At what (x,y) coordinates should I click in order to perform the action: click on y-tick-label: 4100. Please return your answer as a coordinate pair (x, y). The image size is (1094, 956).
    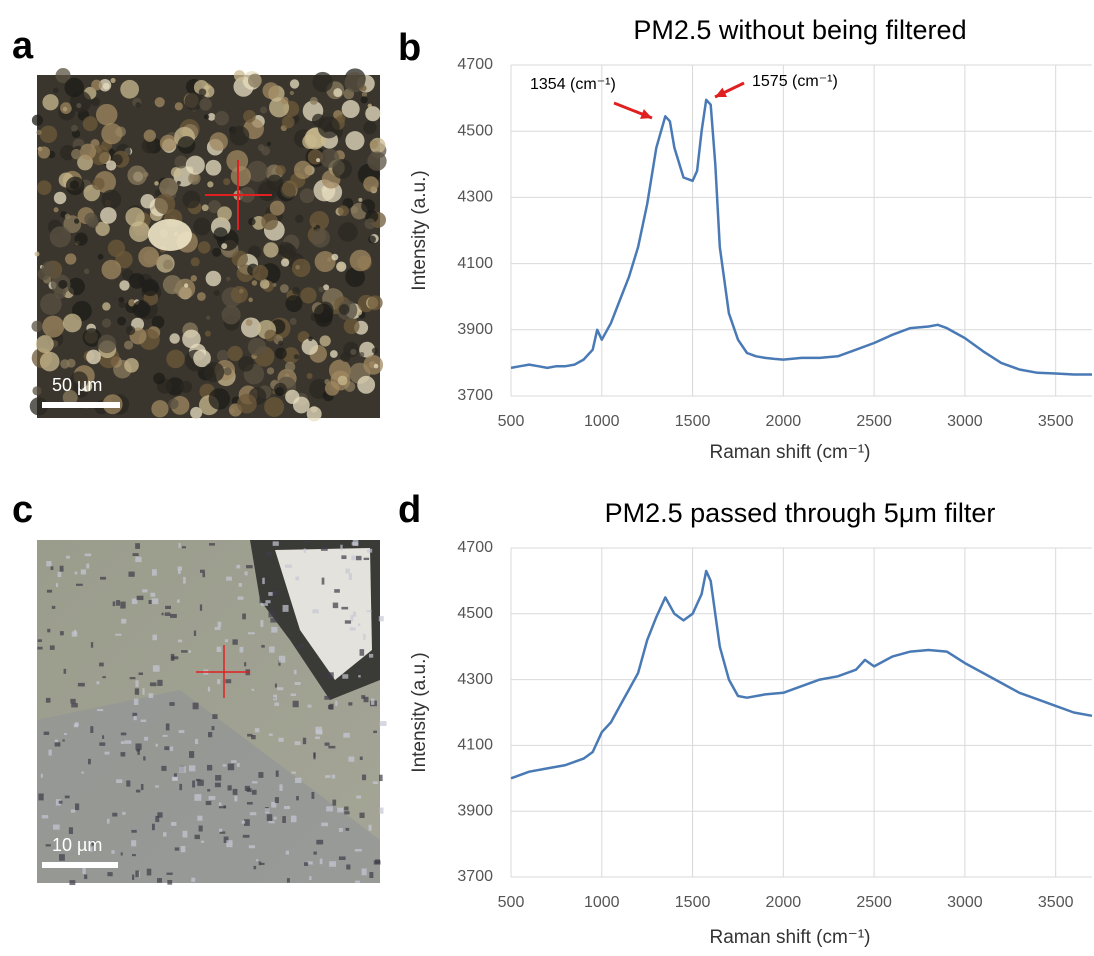
    Looking at the image, I should click on (475, 263).